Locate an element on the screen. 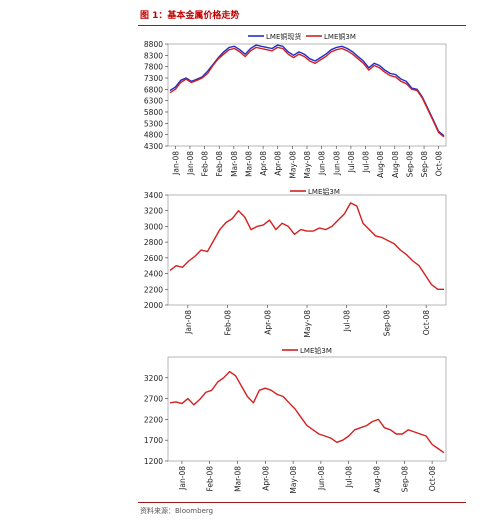 Image resolution: width=500 pixels, height=520 pixels. y-tick-label: 6800 is located at coordinates (153, 89).